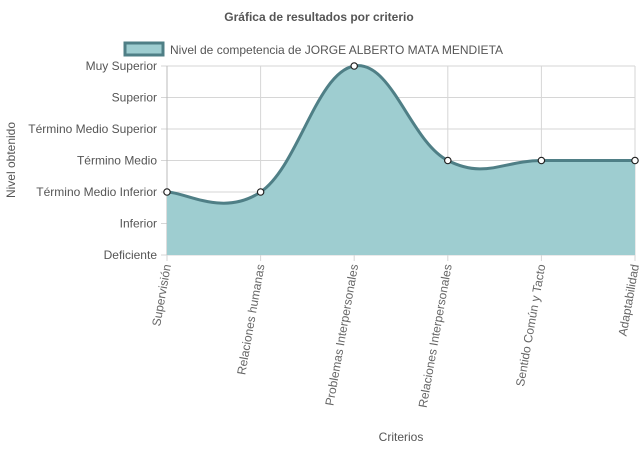 Image resolution: width=639 pixels, height=449 pixels. Describe the element at coordinates (11, 160) in the screenshot. I see `y-axis-title: Nivel obtenido` at that location.